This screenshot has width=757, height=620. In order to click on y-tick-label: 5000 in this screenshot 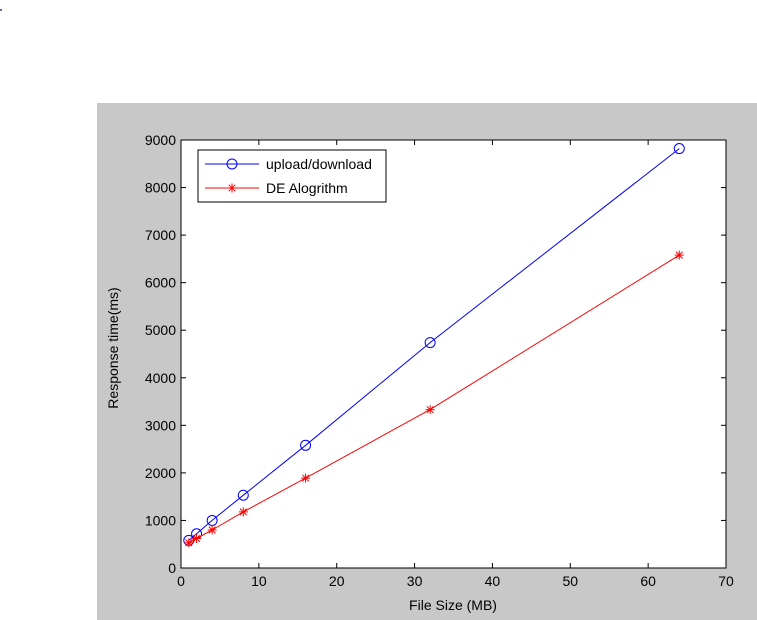, I will do `click(160, 330)`.